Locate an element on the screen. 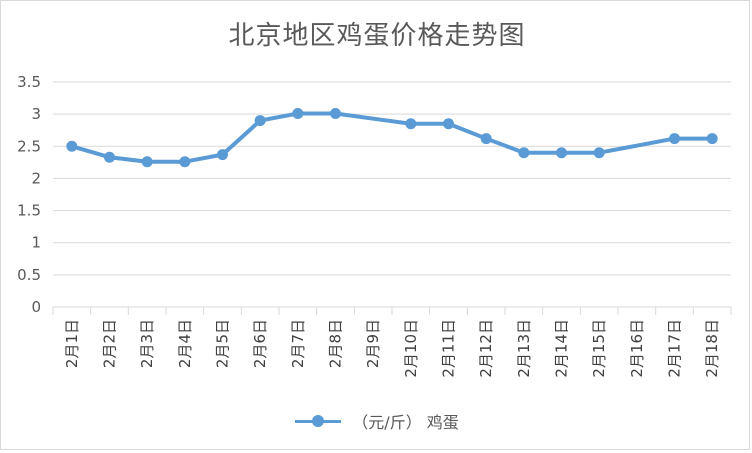  y-tick-label: 1 is located at coordinates (36, 243).